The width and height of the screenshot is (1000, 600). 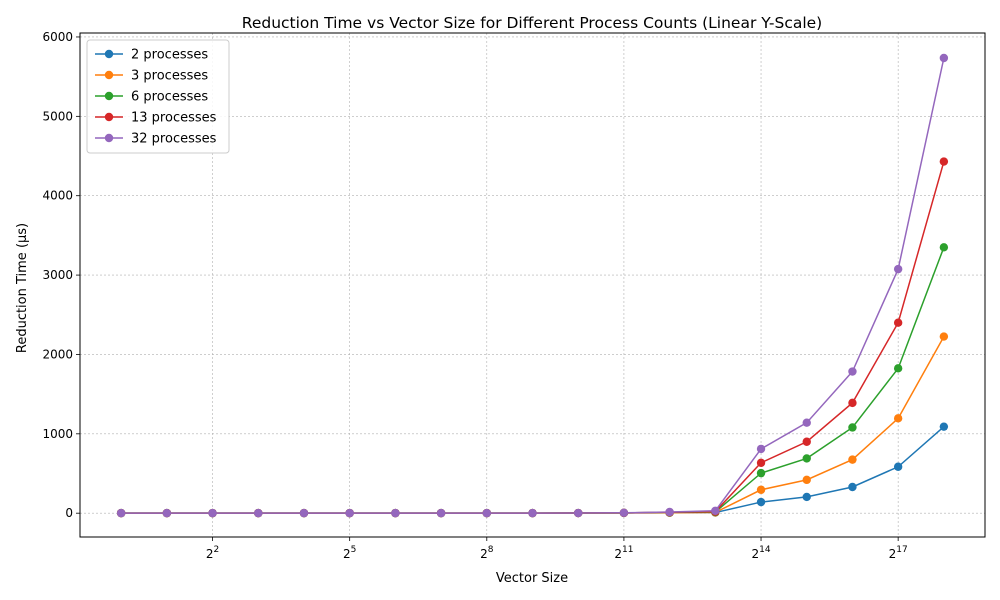 What do you see at coordinates (69, 513) in the screenshot?
I see `y-tick-label: 0` at bounding box center [69, 513].